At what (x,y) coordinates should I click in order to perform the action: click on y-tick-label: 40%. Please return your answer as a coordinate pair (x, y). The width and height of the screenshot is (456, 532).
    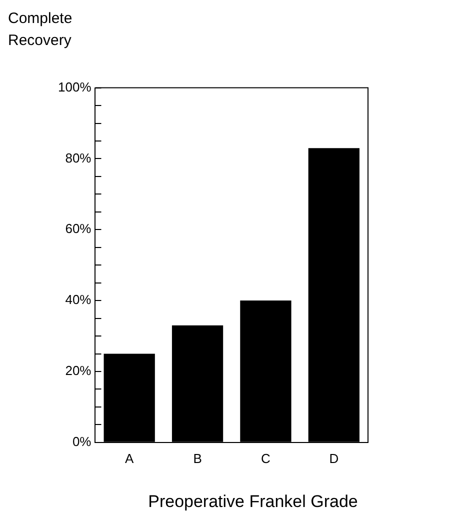
    Looking at the image, I should click on (78, 300).